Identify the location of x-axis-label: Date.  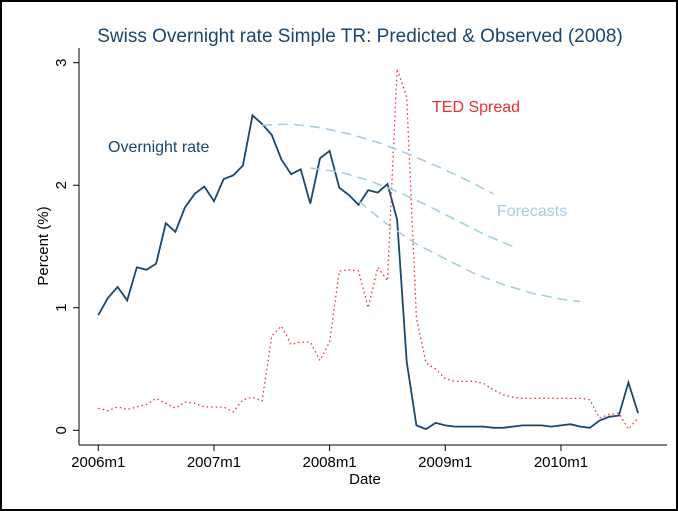
(365, 479).